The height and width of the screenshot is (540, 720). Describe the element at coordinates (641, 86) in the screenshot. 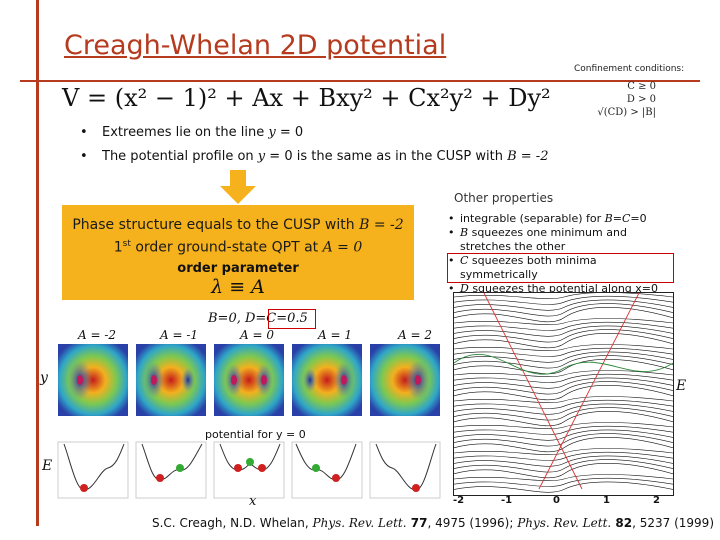

I see `condition-1: C ≥ 0` at that location.